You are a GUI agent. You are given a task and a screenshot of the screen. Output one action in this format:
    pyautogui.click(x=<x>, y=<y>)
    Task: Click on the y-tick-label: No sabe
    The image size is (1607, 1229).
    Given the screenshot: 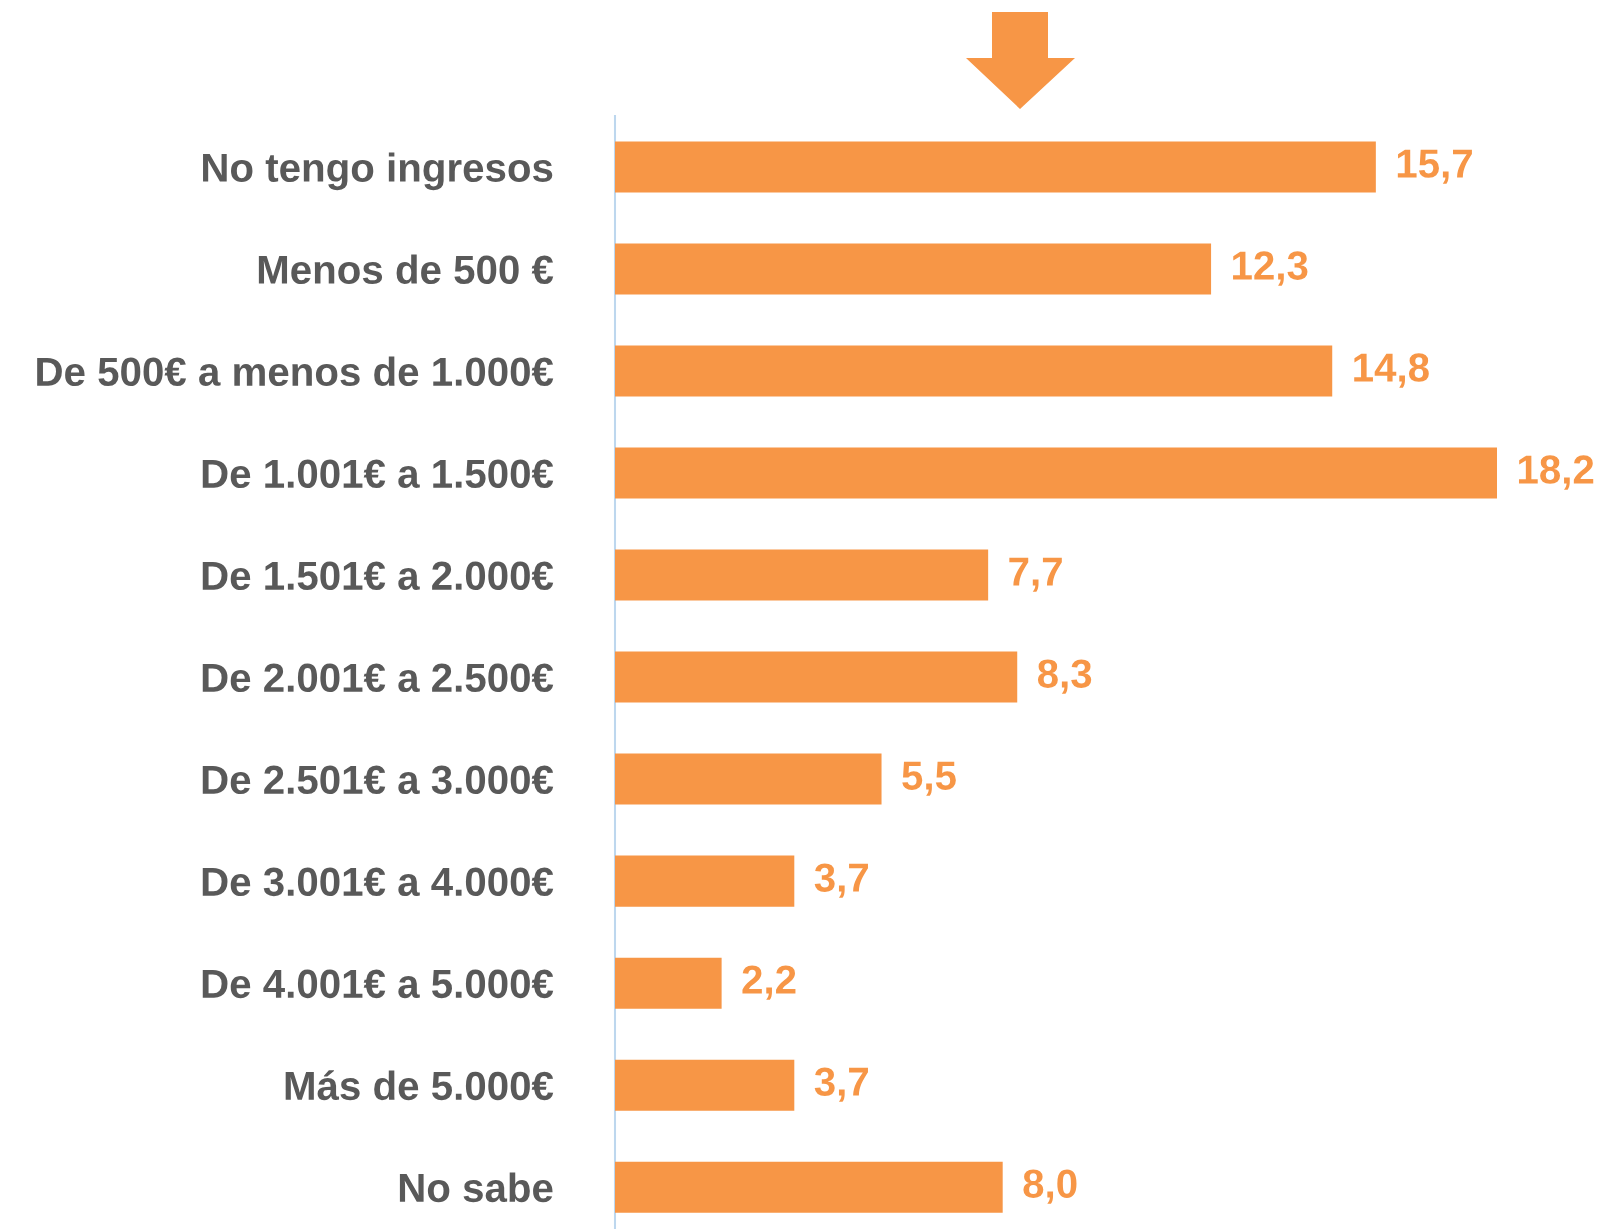 What is the action you would take?
    pyautogui.click(x=476, y=1187)
    